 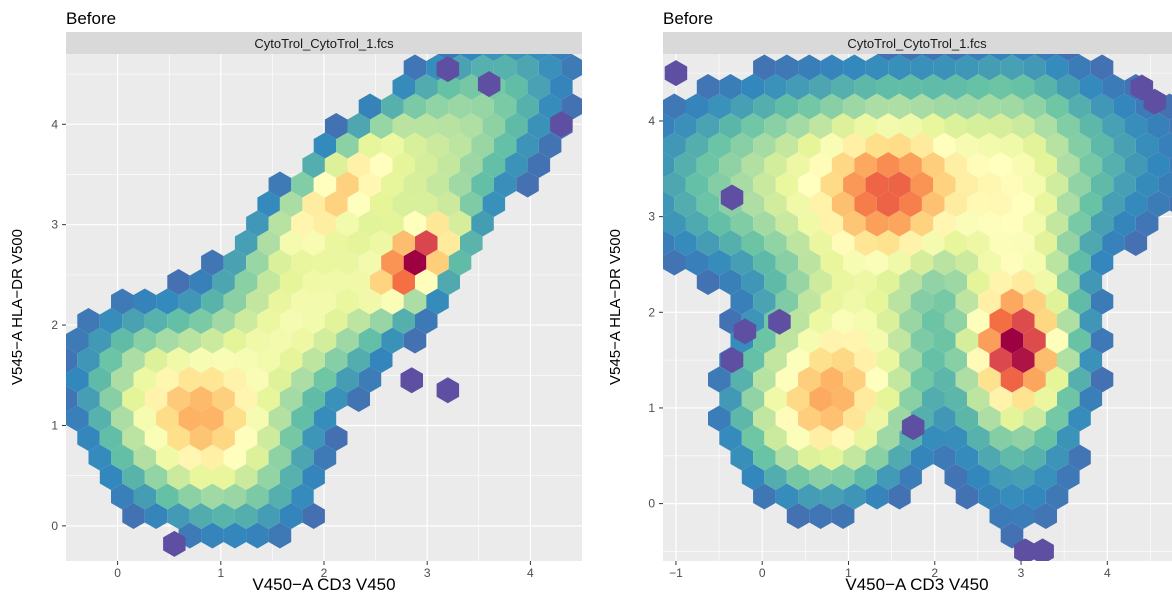 What do you see at coordinates (651, 121) in the screenshot?
I see `panel-right-y-tick-label: 4` at bounding box center [651, 121].